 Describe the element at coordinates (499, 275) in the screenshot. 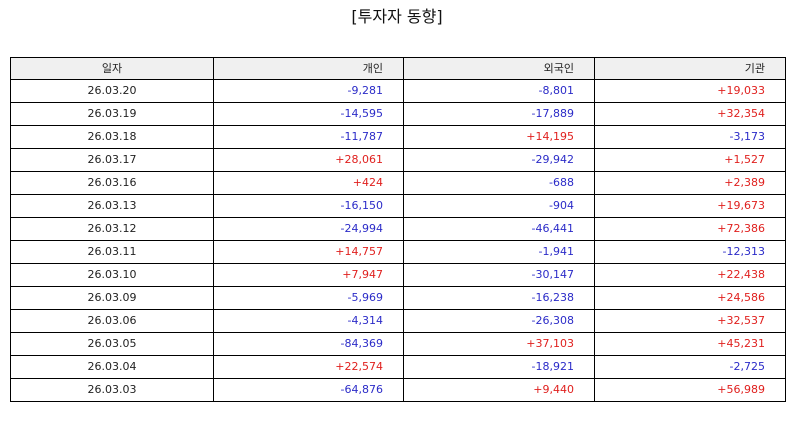

I see `foreign-cell: -30,147` at that location.